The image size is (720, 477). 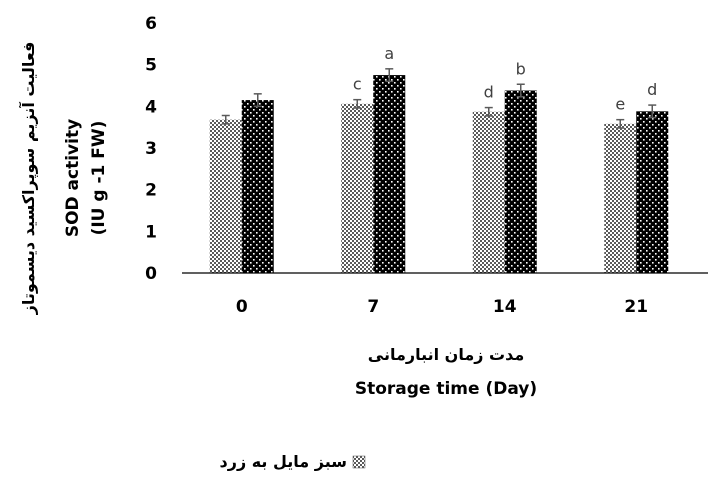 I want to click on y-axis-title-english-2: (IU g -1 FW), so click(x=99, y=178).